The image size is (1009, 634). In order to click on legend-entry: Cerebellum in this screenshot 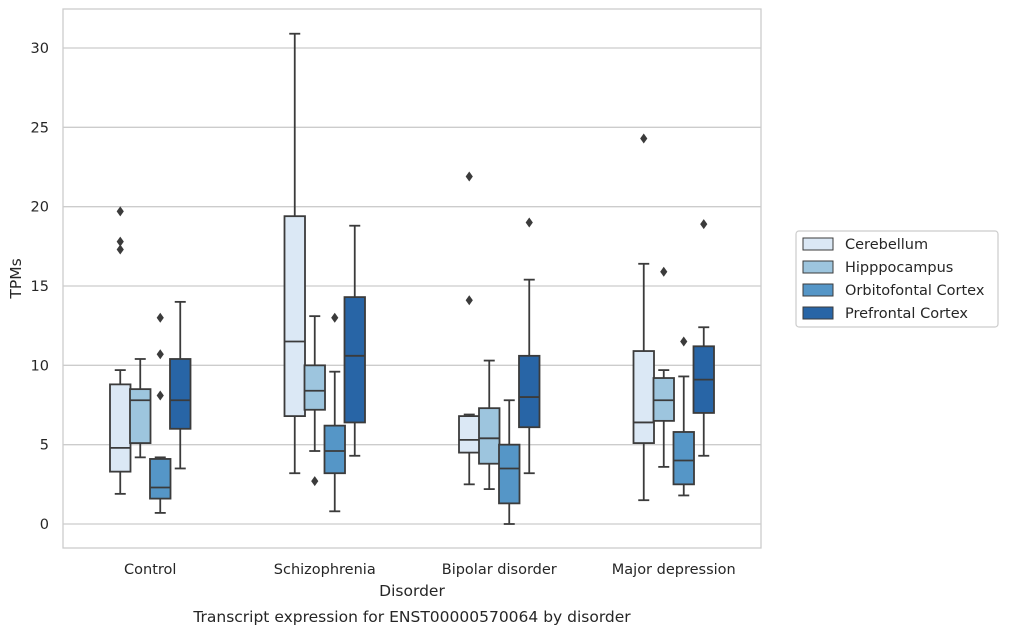, I will do `click(886, 245)`.